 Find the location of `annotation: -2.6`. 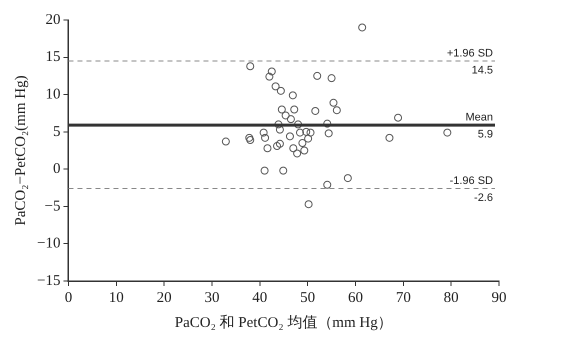

annotation: -2.6 is located at coordinates (483, 198).